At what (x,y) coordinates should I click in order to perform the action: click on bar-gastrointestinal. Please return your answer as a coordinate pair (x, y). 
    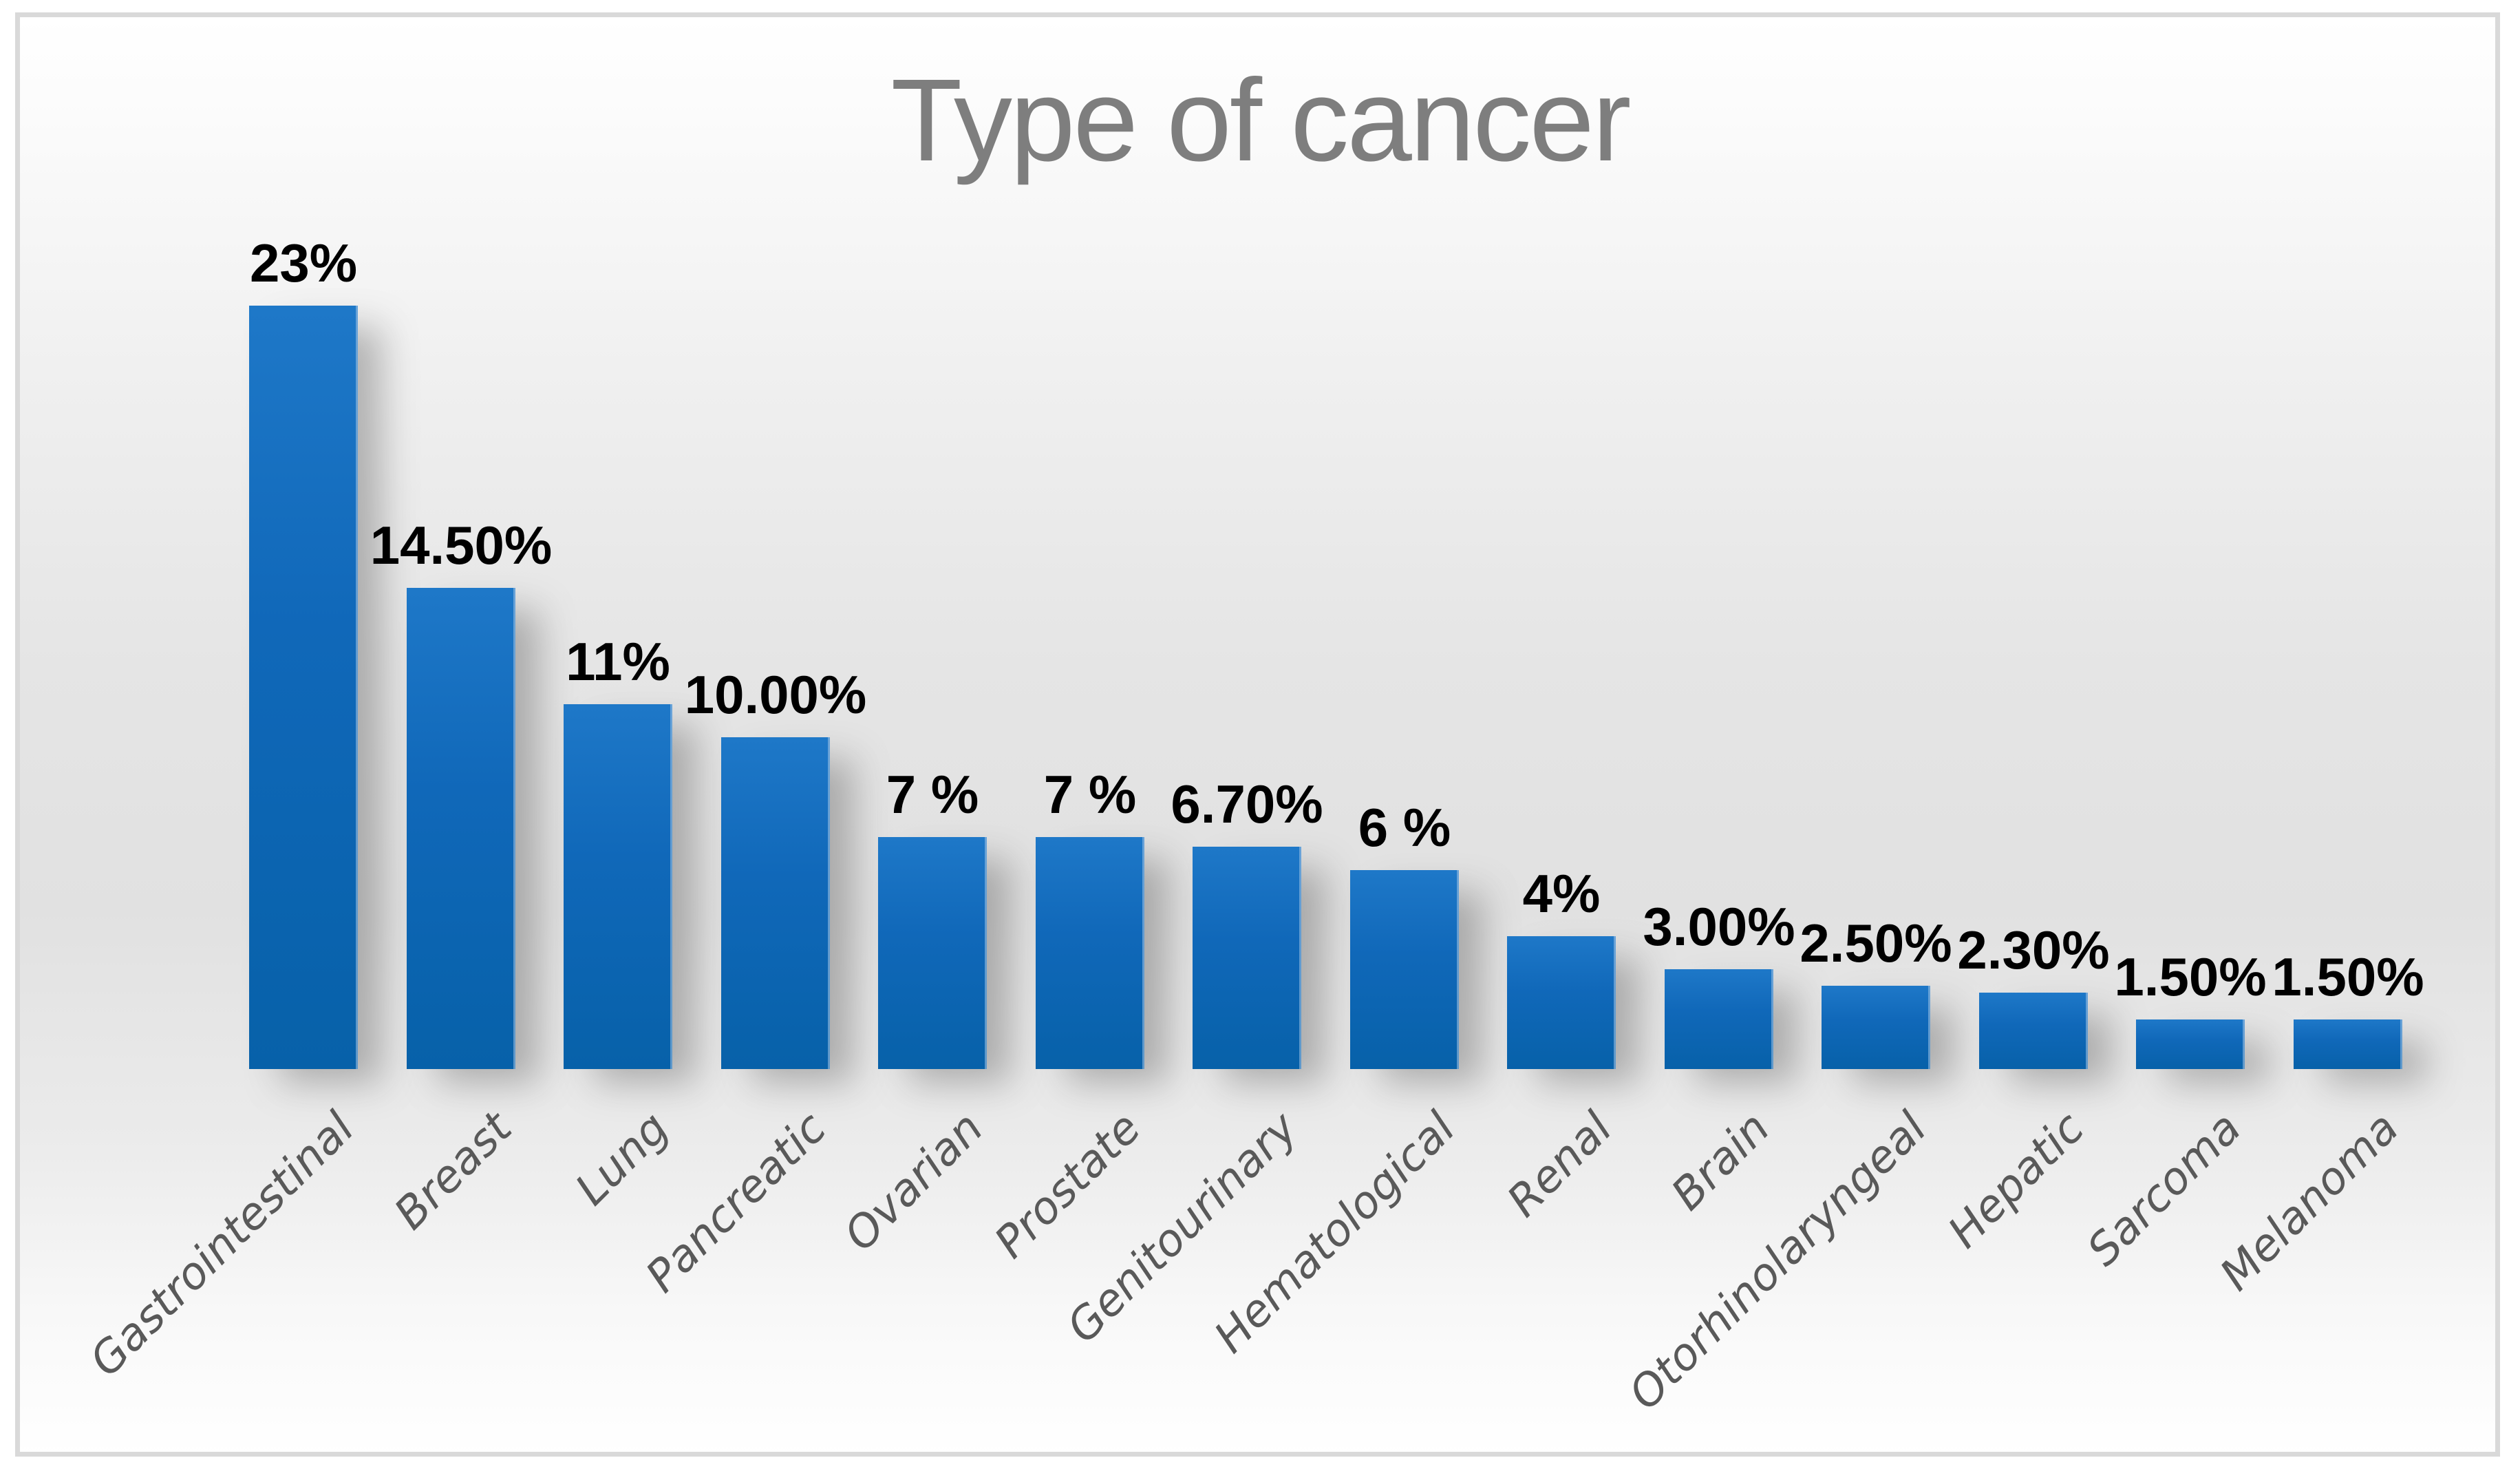
    Looking at the image, I should click on (303, 687).